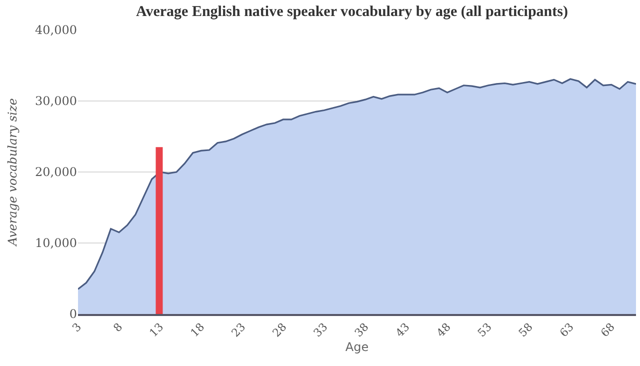 This screenshot has width=640, height=366. Describe the element at coordinates (238, 330) in the screenshot. I see `x-tick-label: 23` at that location.